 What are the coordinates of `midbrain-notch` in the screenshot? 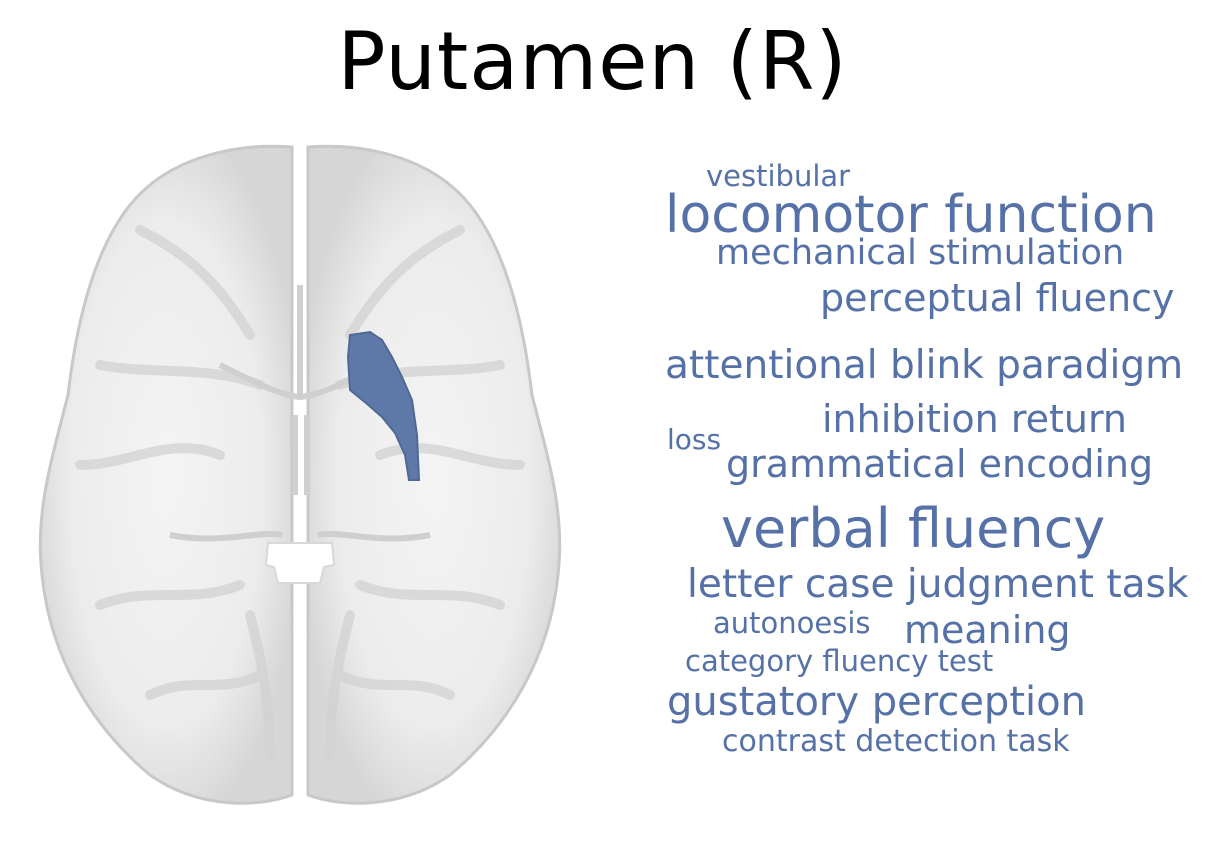 It's located at (300, 563).